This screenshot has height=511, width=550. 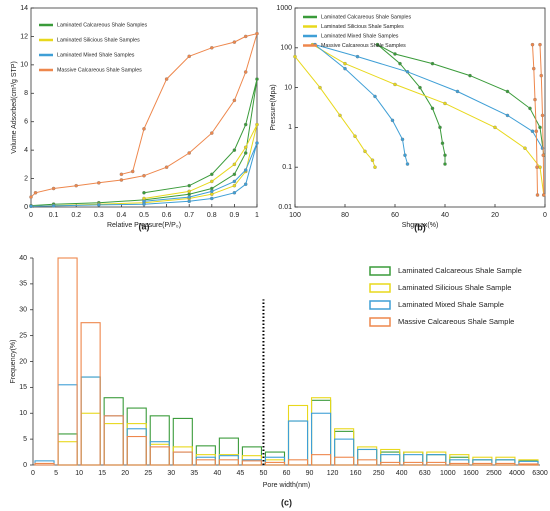 What do you see at coordinates (517, 473) in the screenshot?
I see `x-tick-label: 4000` at bounding box center [517, 473].